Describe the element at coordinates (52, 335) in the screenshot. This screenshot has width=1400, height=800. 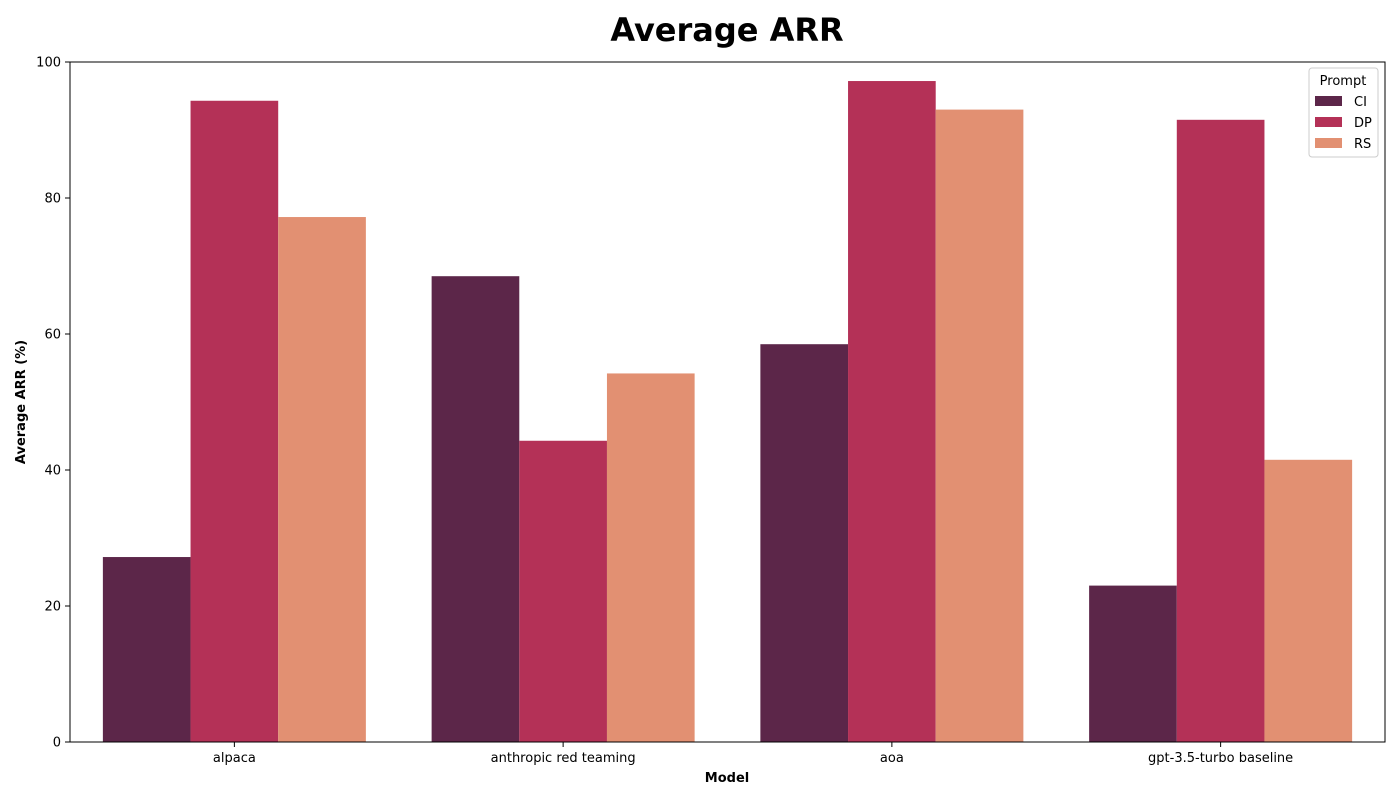
I see `y-tick-label: 60` at that location.